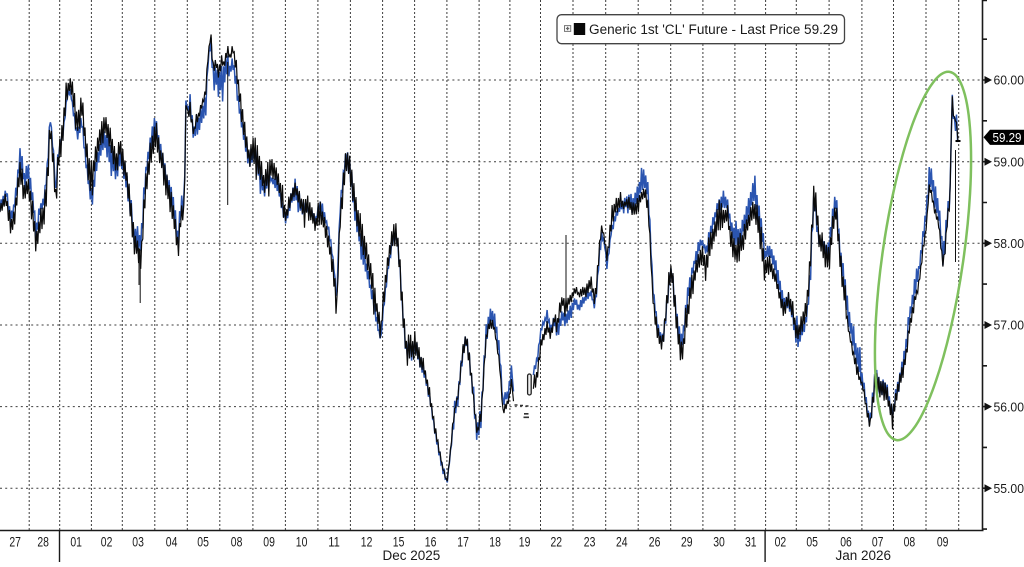 The height and width of the screenshot is (567, 1024). What do you see at coordinates (864, 555) in the screenshot?
I see `svg-text: Jan 2026` at bounding box center [864, 555].